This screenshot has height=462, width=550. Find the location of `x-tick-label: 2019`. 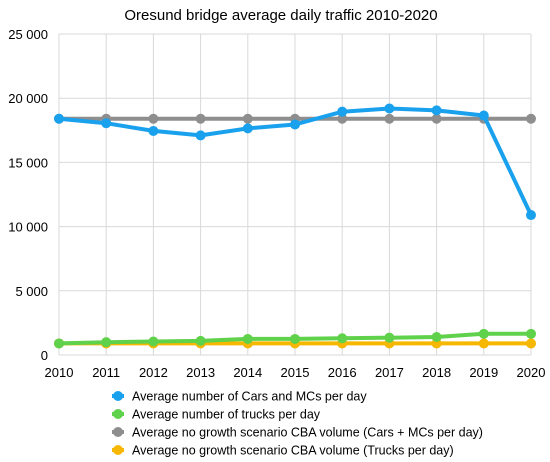

x-tick-label: 2019 is located at coordinates (483, 372).